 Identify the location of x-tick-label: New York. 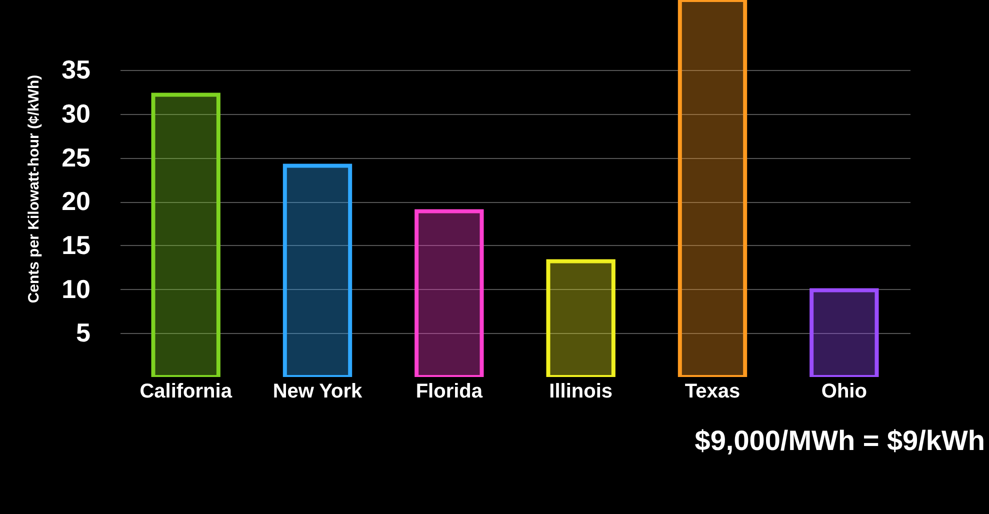
(318, 391).